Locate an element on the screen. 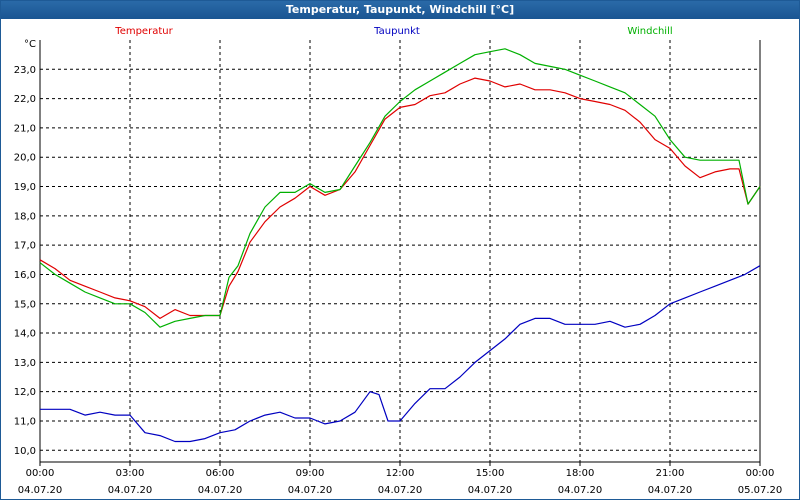 Image resolution: width=800 pixels, height=500 pixels. y-tick-label: 23,0 is located at coordinates (25, 70).